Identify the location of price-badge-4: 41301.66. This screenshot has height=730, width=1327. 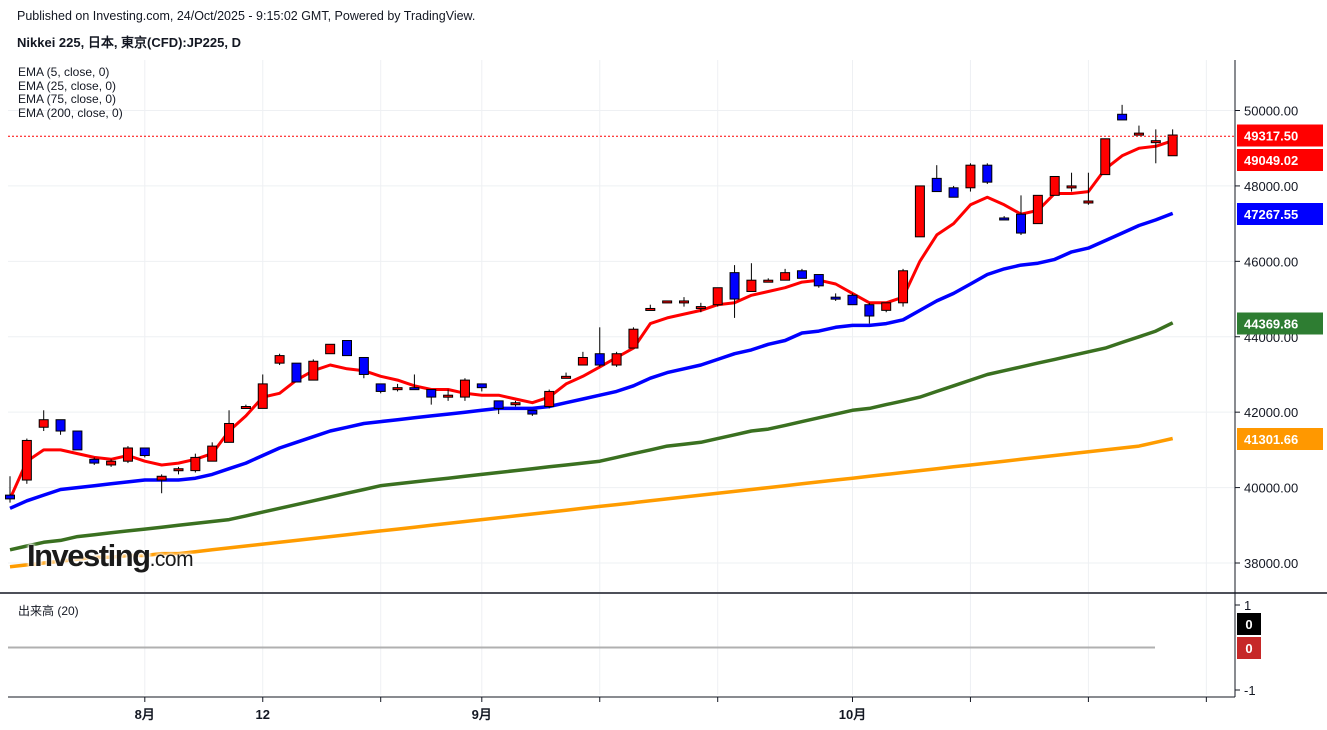
(1271, 439).